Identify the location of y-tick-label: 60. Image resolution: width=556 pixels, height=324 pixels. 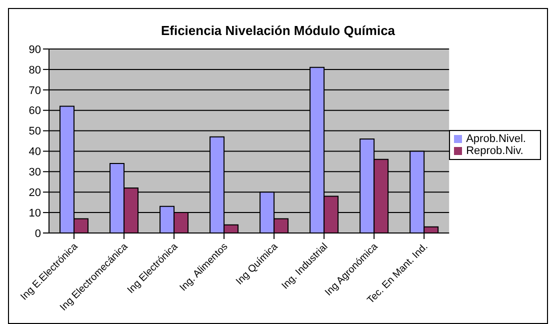
(34, 111).